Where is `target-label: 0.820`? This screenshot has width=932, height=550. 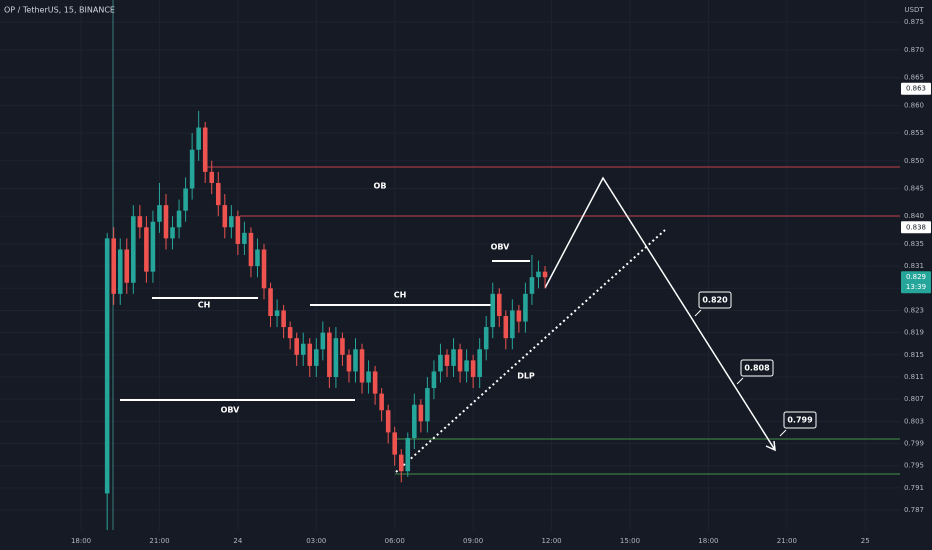
target-label: 0.820 is located at coordinates (715, 300).